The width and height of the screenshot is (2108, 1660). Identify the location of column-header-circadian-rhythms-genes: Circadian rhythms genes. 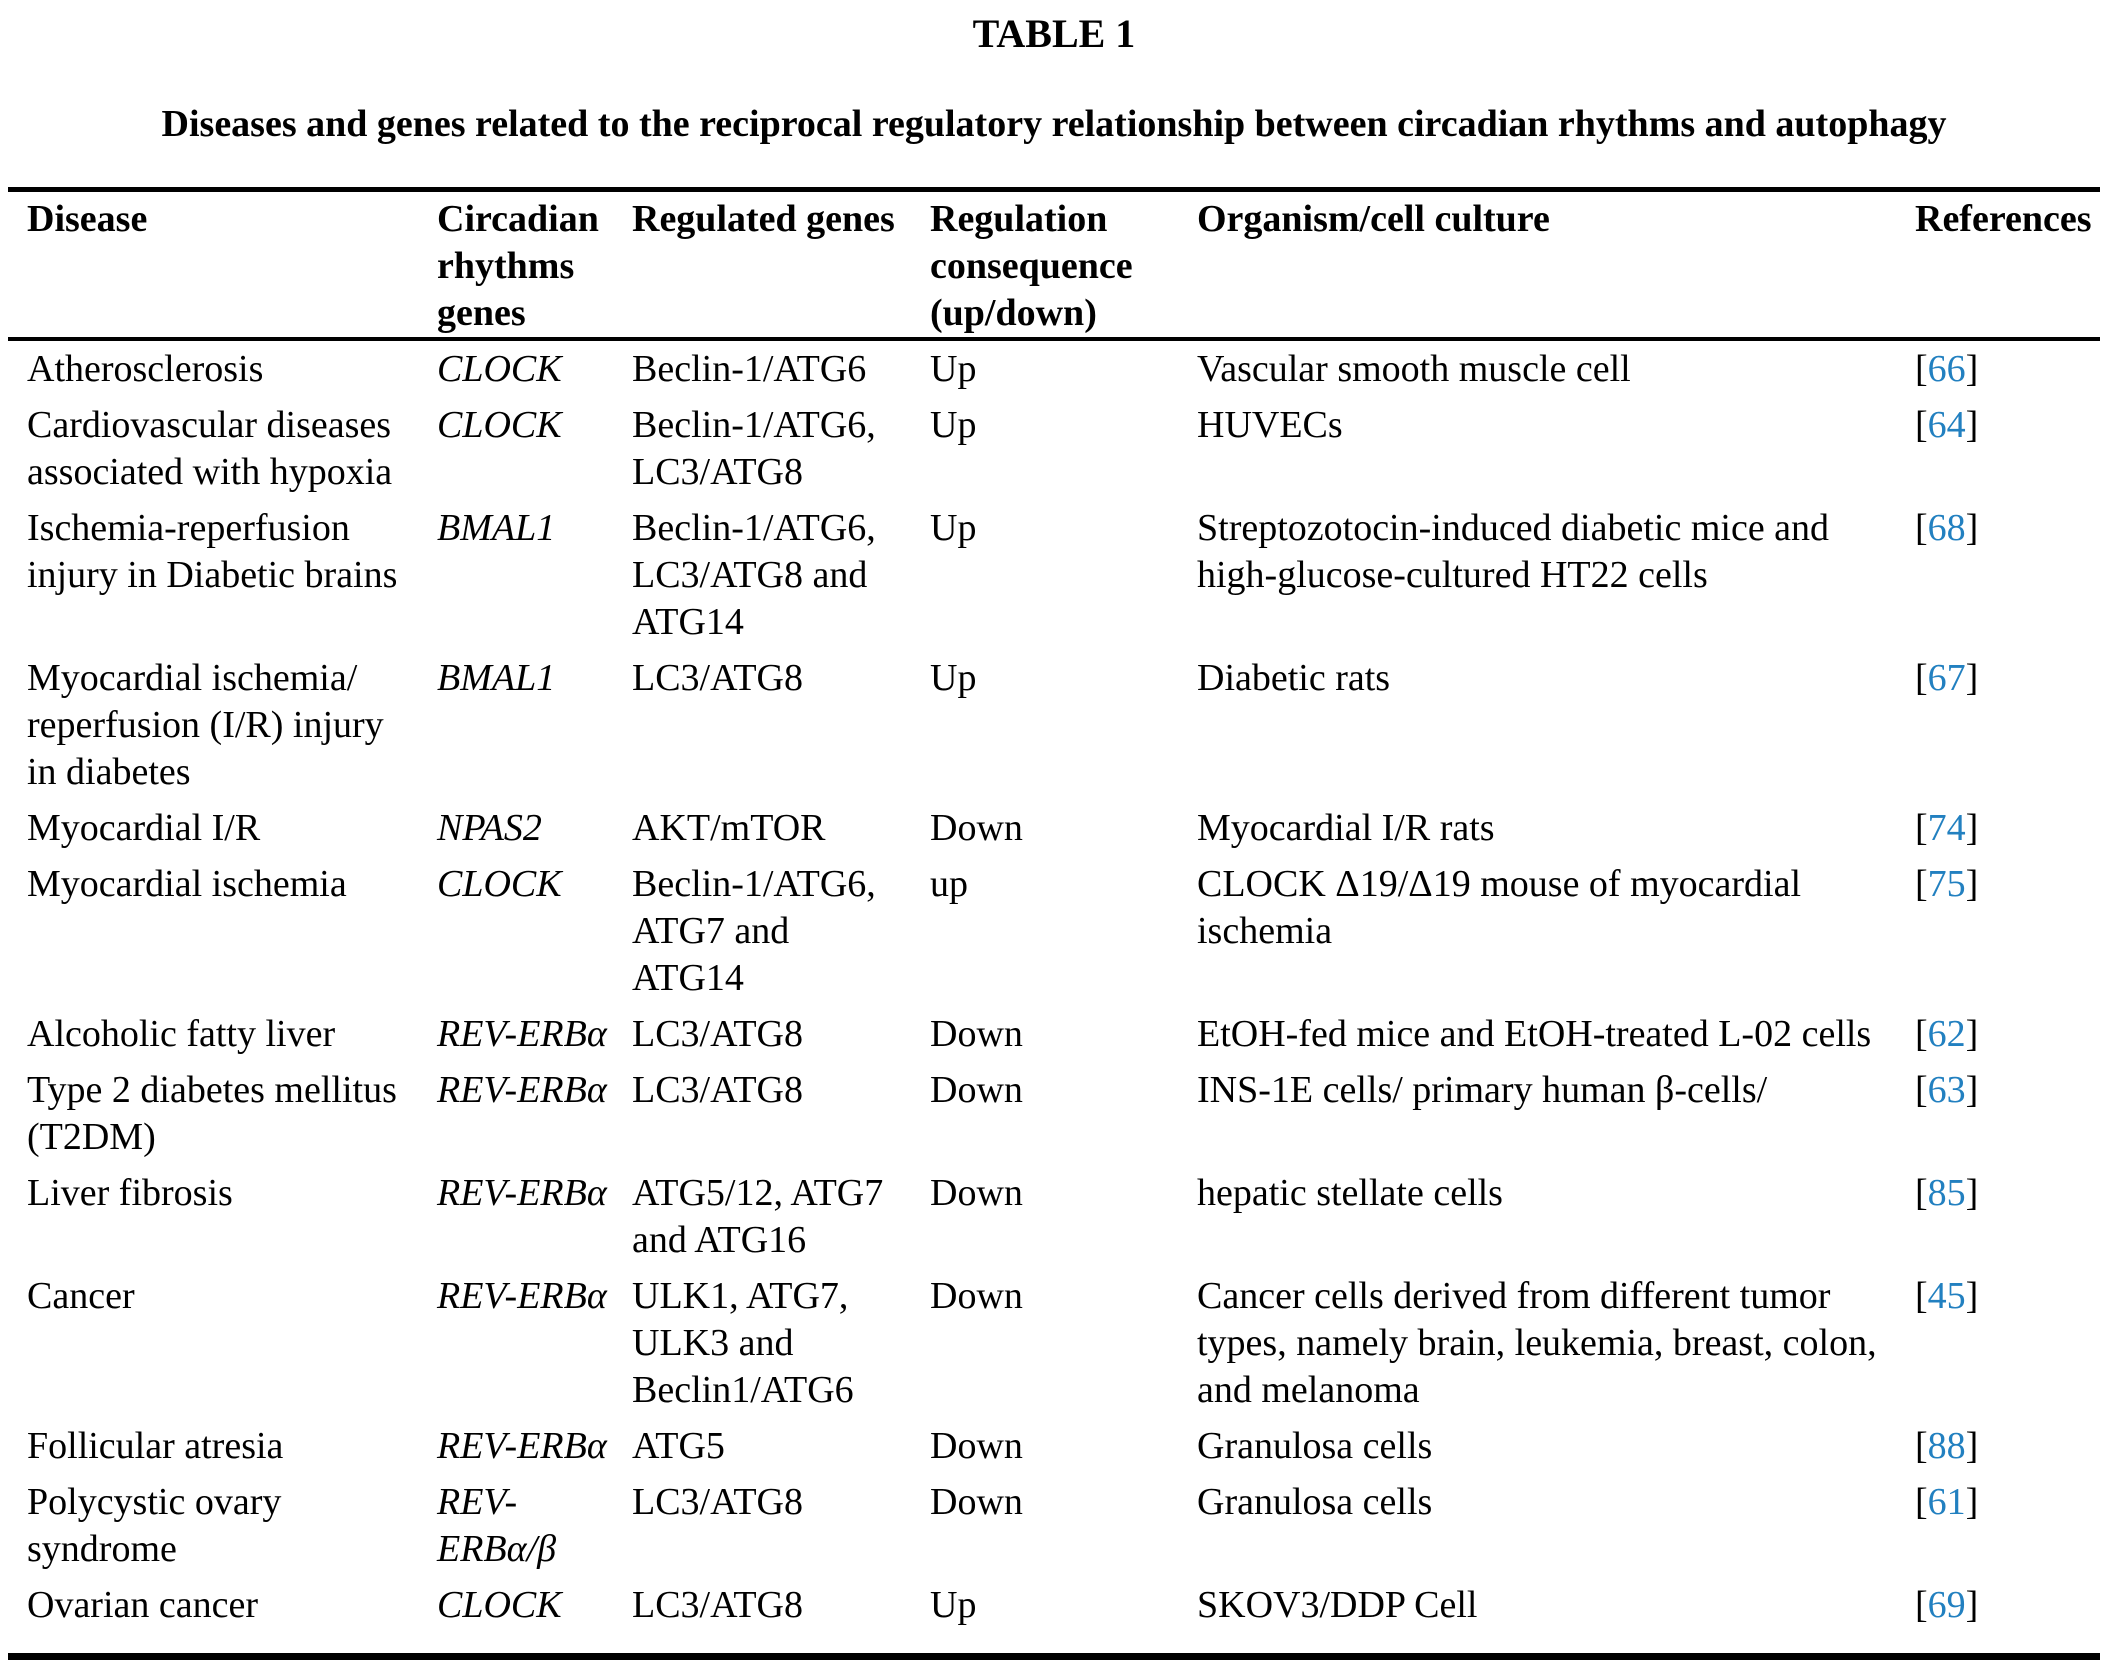
(518, 266).